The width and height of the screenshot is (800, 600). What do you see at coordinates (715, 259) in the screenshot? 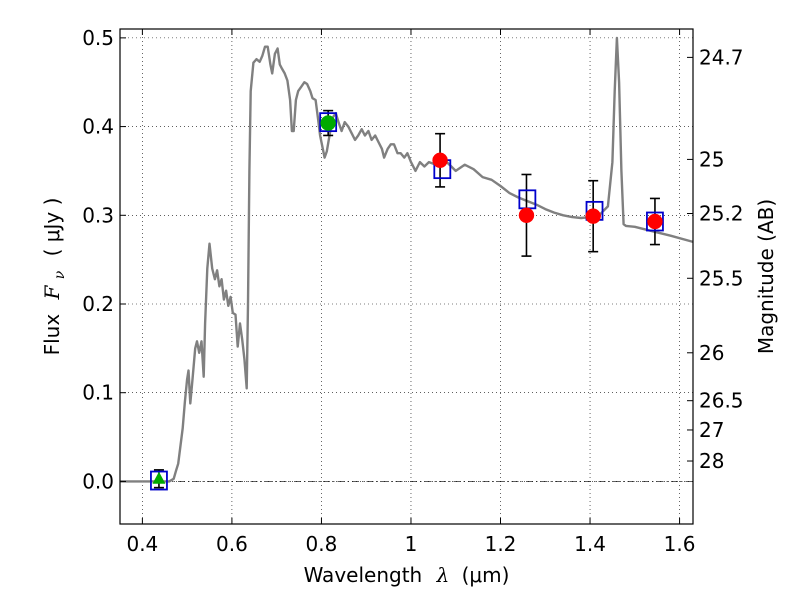
I see `y2-axis-ticks: 24.7 25 25.2 25.5 26 26.5 27 28` at bounding box center [715, 259].